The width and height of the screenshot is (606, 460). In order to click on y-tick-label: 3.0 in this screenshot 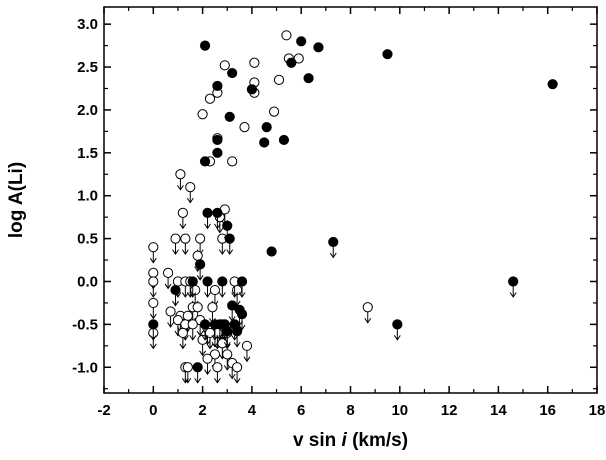, I will do `click(87, 24)`.